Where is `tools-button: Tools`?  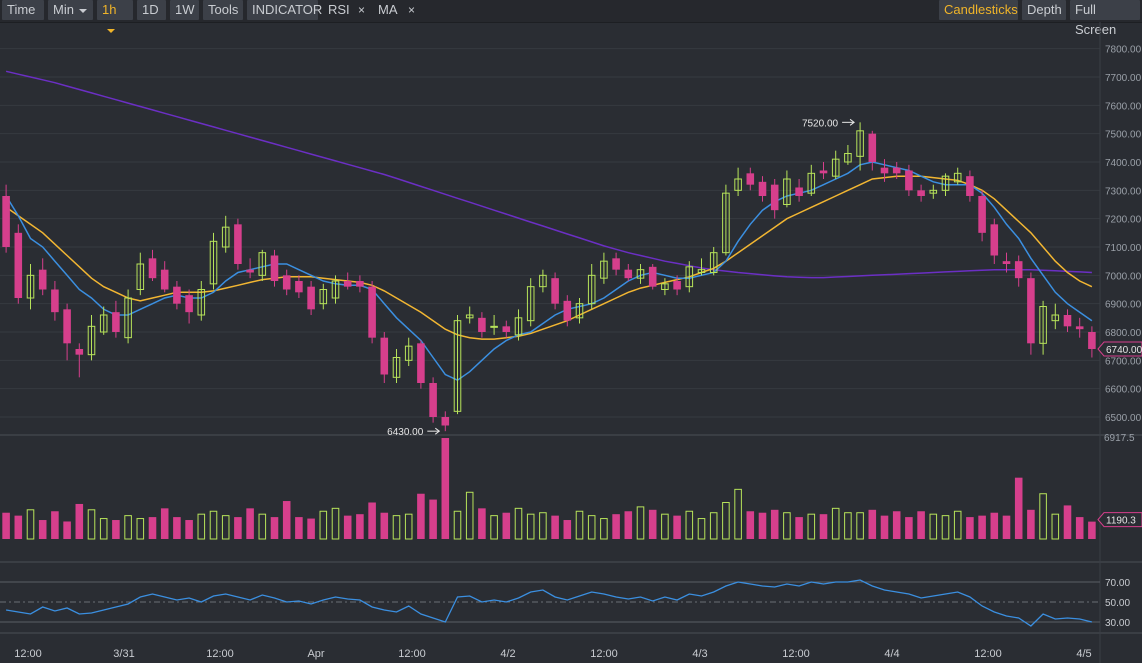
tools-button: Tools is located at coordinates (223, 10).